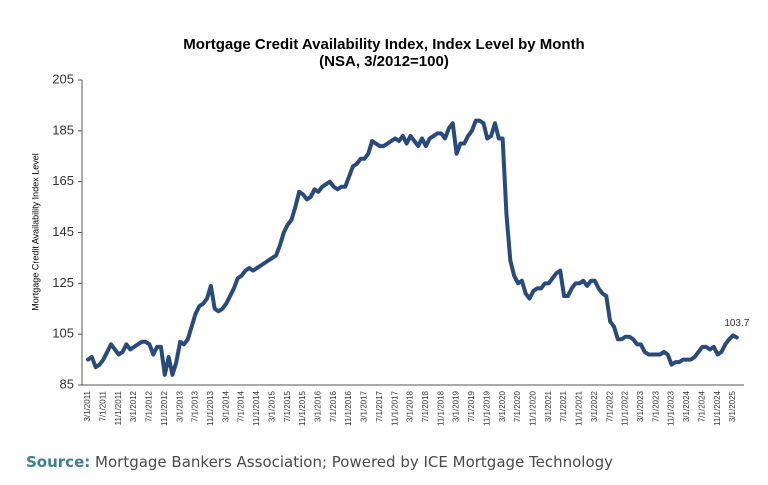 The width and height of the screenshot is (768, 485). What do you see at coordinates (502, 406) in the screenshot?
I see `x-tick-label: 3/1/2020` at bounding box center [502, 406].